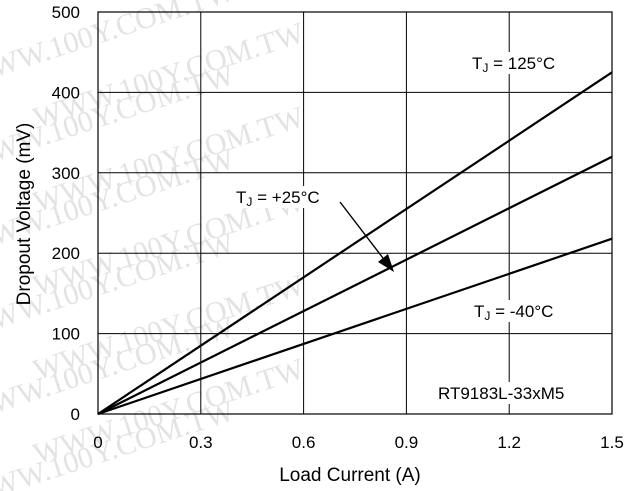 The height and width of the screenshot is (491, 644). I want to click on x-tick-label: 1.5, so click(612, 442).